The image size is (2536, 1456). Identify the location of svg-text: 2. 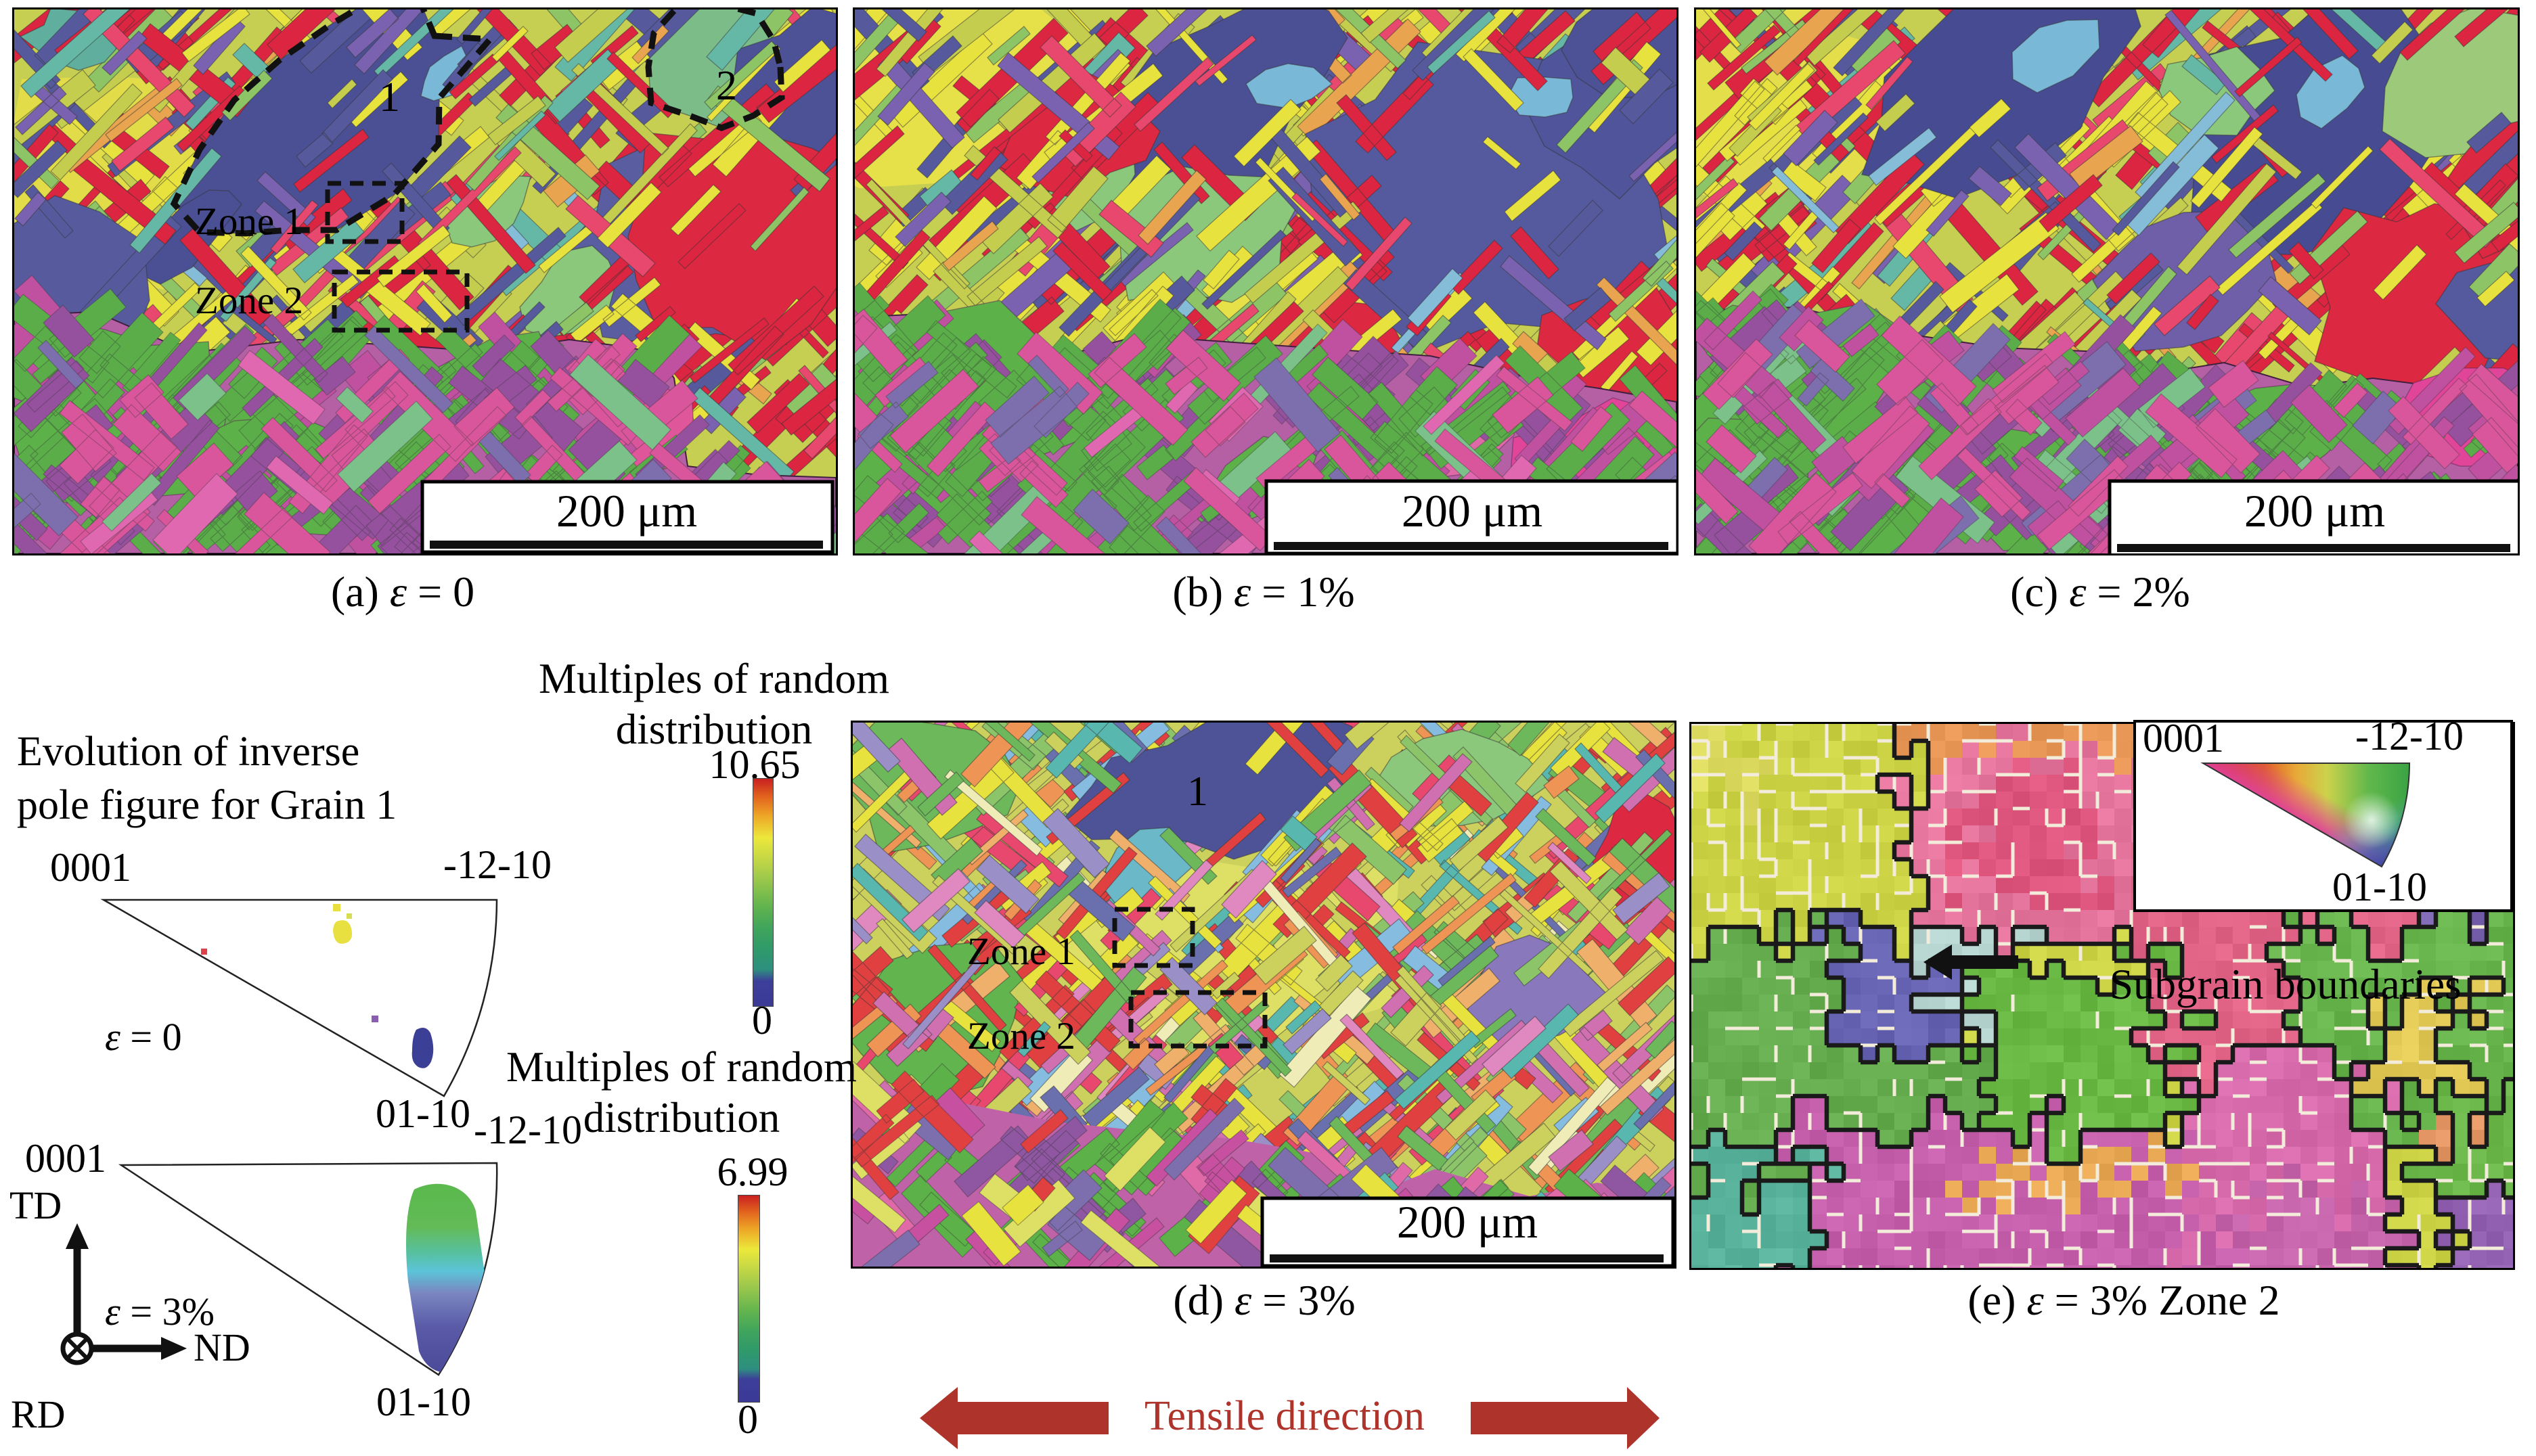
(727, 86).